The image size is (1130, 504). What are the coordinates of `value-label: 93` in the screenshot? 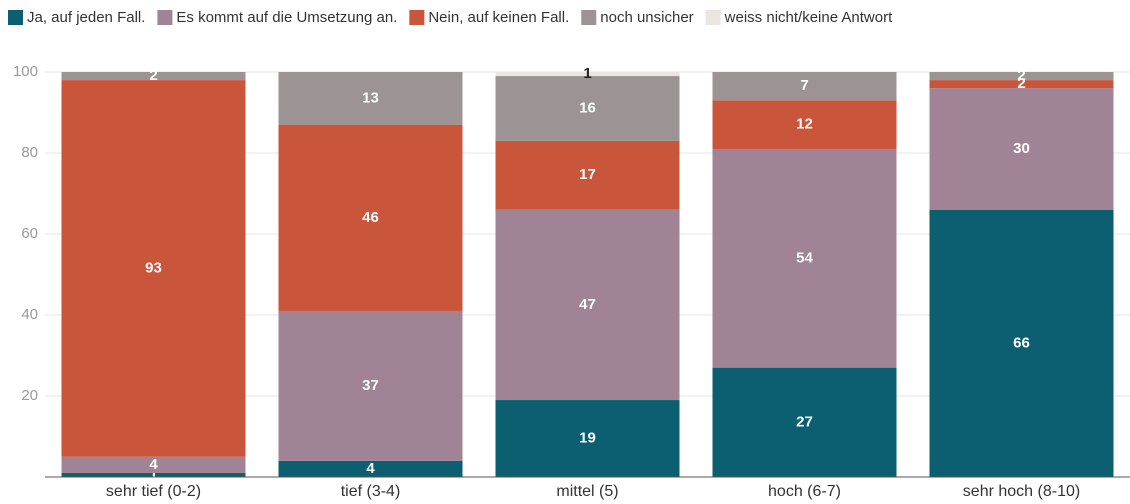 It's located at (153, 267).